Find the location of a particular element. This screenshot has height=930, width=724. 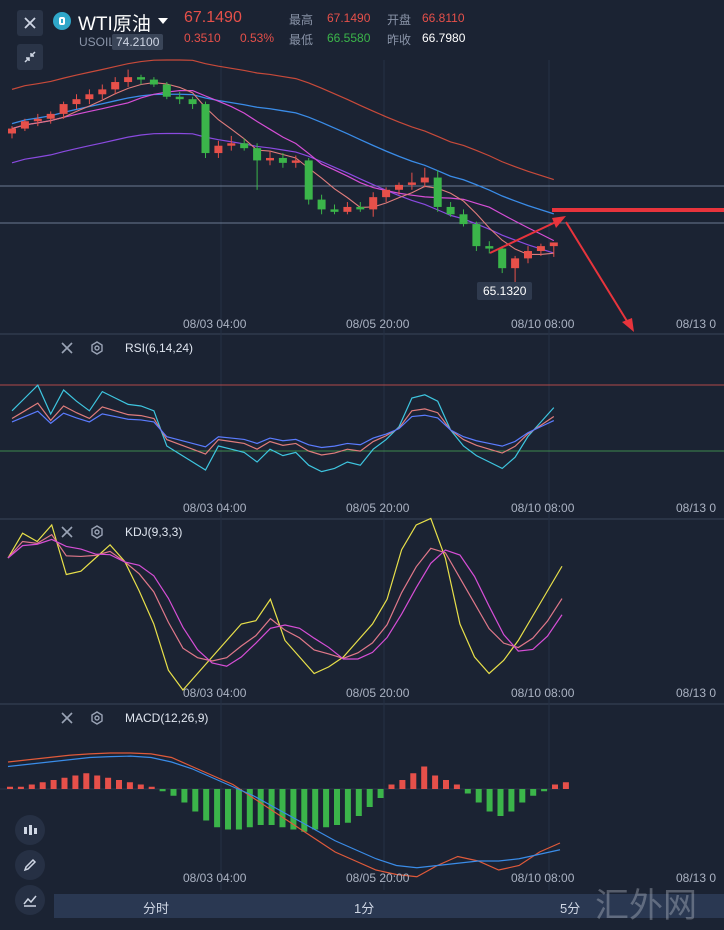

candle-style-button is located at coordinates (30, 830).